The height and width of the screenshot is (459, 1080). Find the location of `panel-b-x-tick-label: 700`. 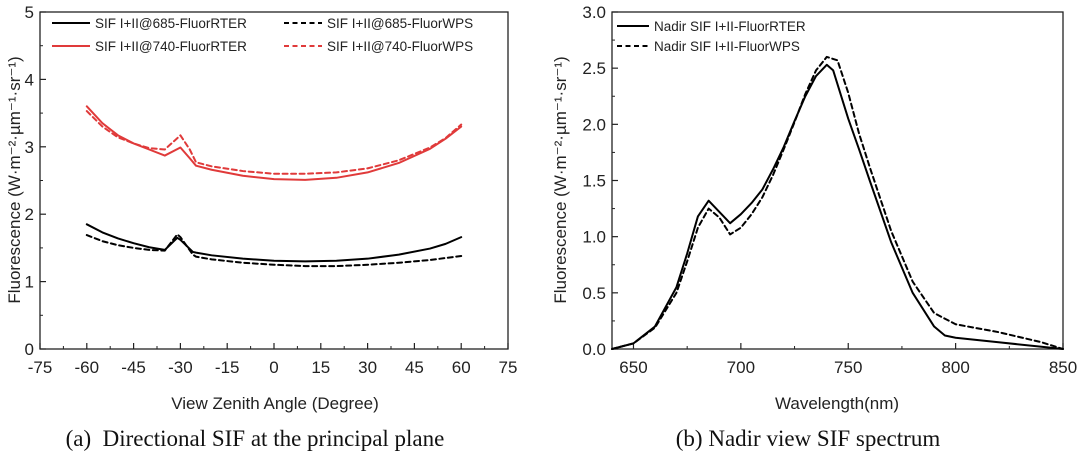

panel-b-x-tick-label: 700 is located at coordinates (741, 367).